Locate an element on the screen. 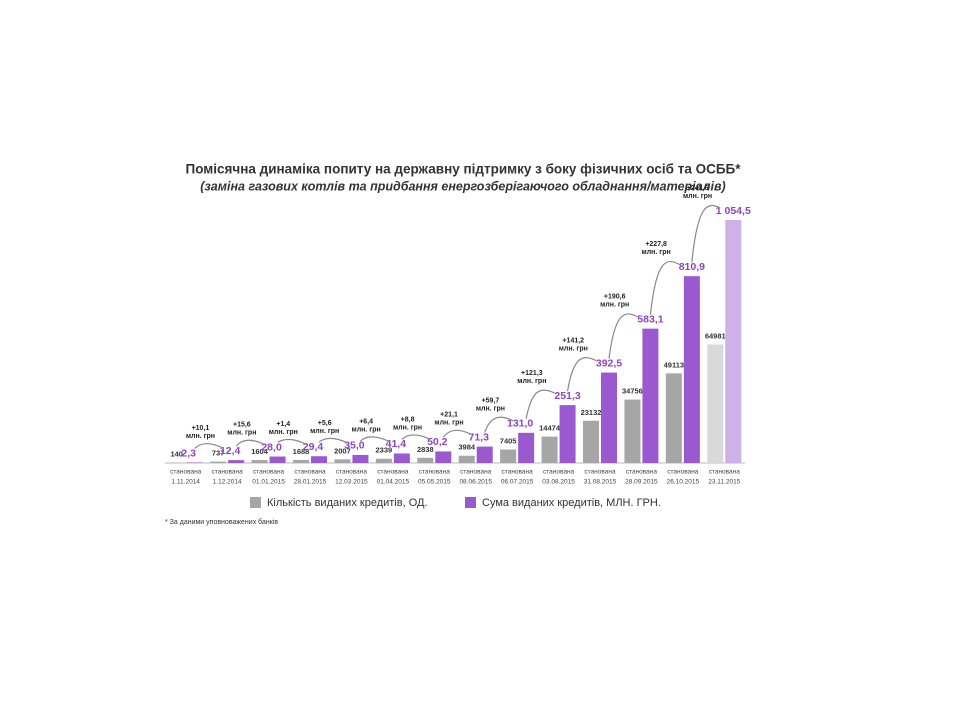  count-label: 7405 is located at coordinates (508, 440).